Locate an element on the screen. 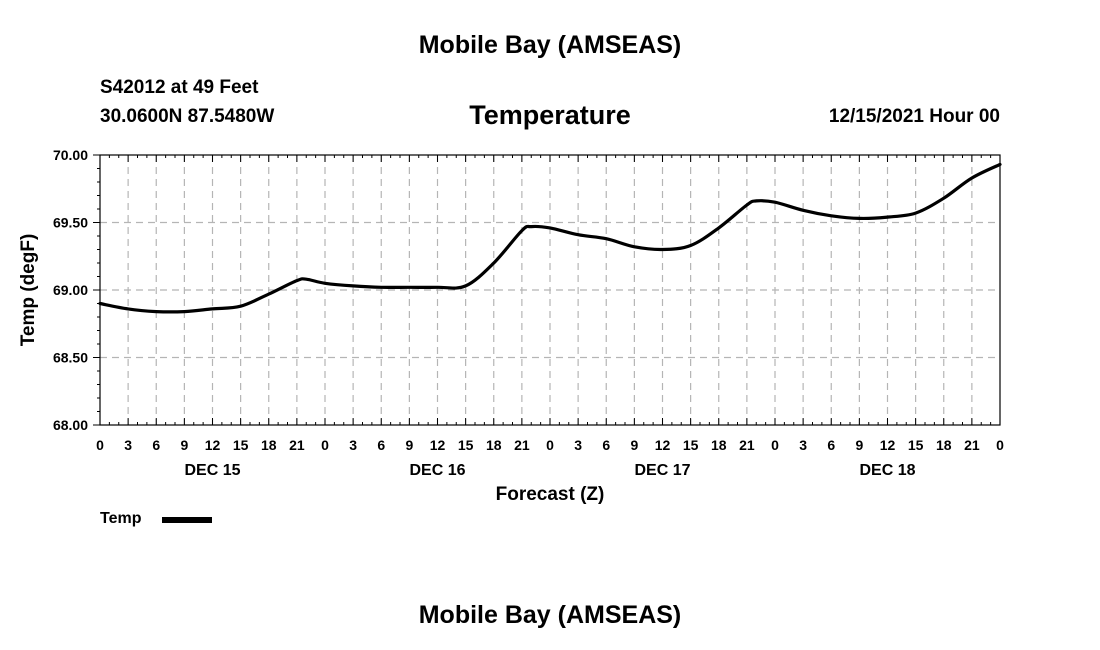 The height and width of the screenshot is (650, 1100). legend-label-temp: Temp is located at coordinates (121, 518).